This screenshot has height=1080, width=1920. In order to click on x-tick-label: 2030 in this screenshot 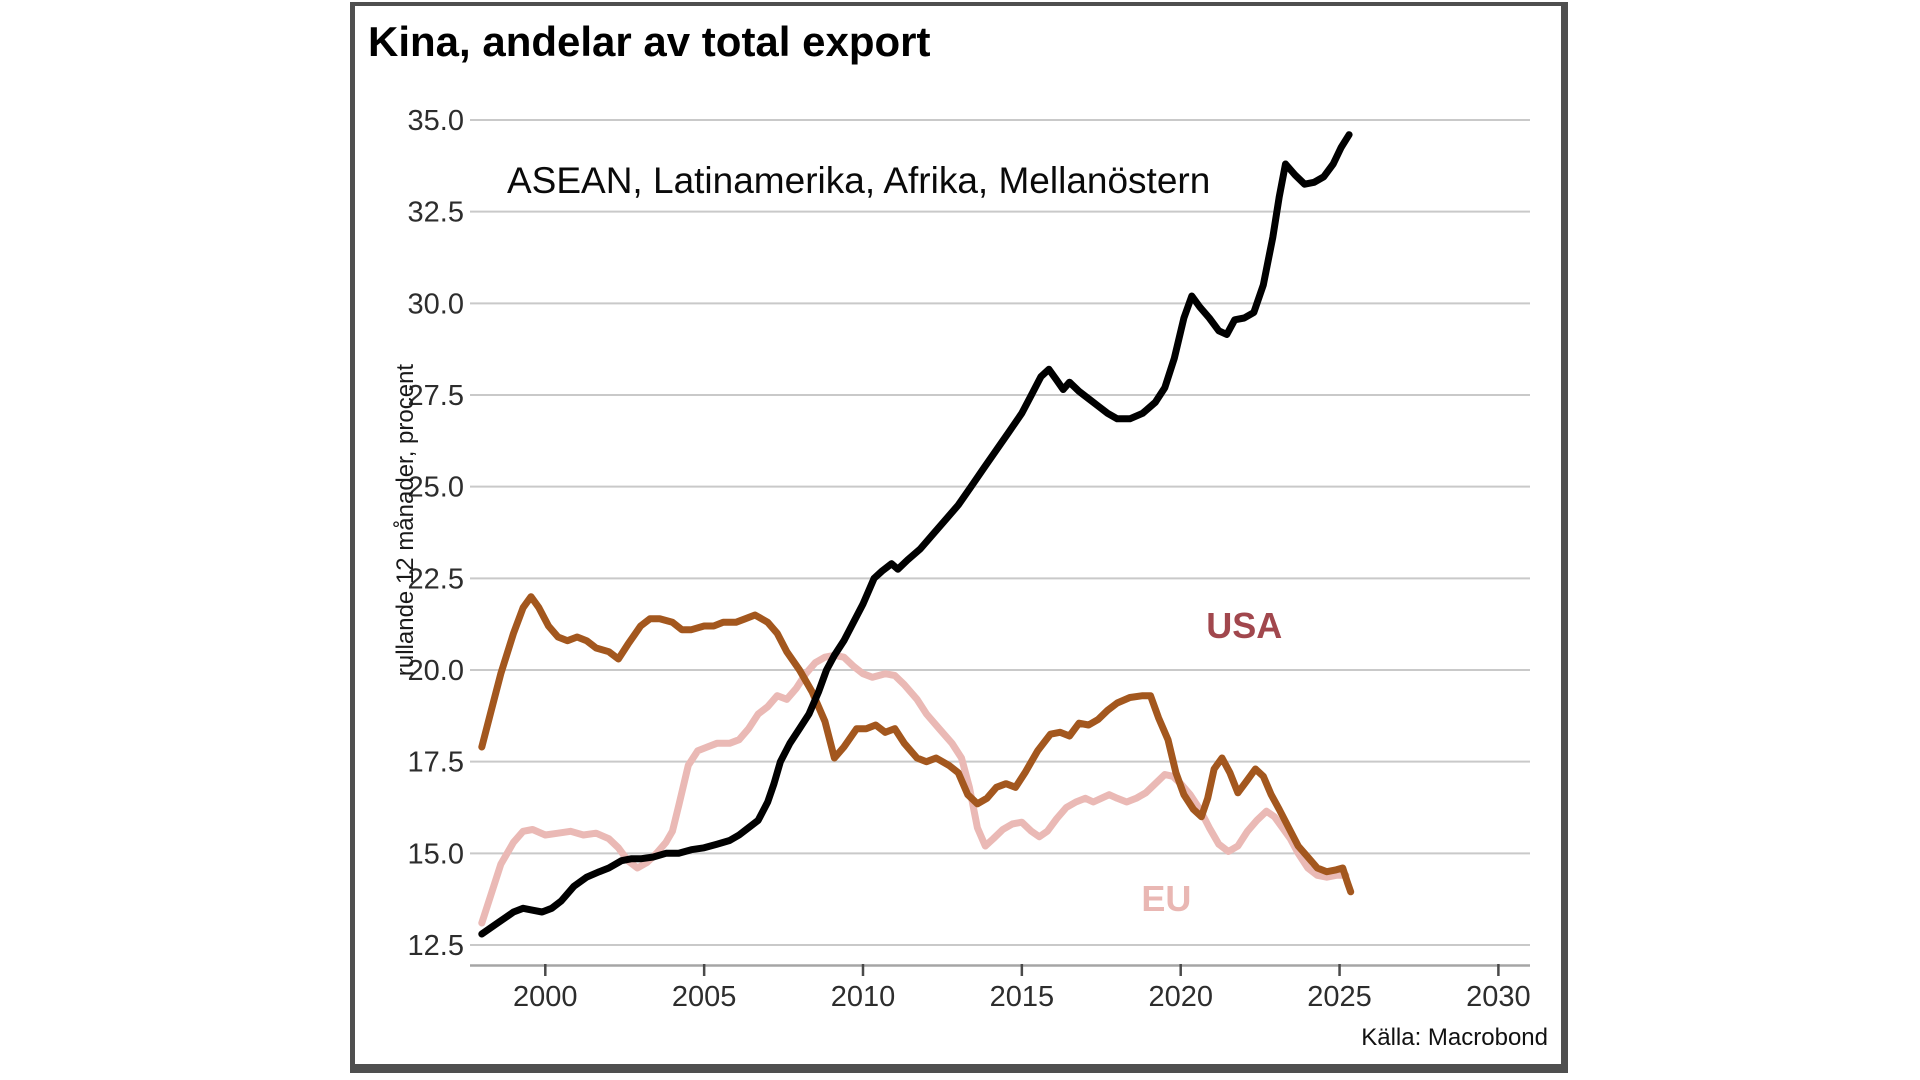, I will do `click(1498, 997)`.